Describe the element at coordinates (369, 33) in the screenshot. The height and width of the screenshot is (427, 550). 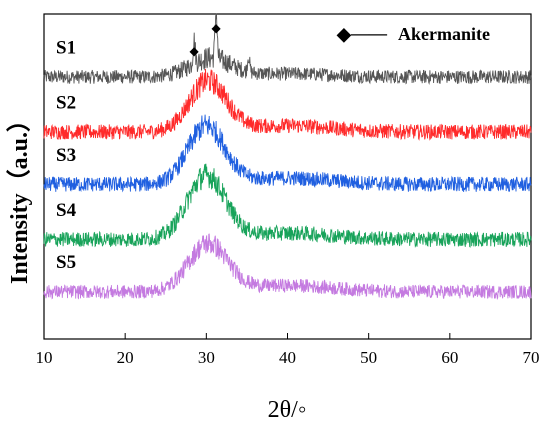
I see `legend-dash: ——` at that location.